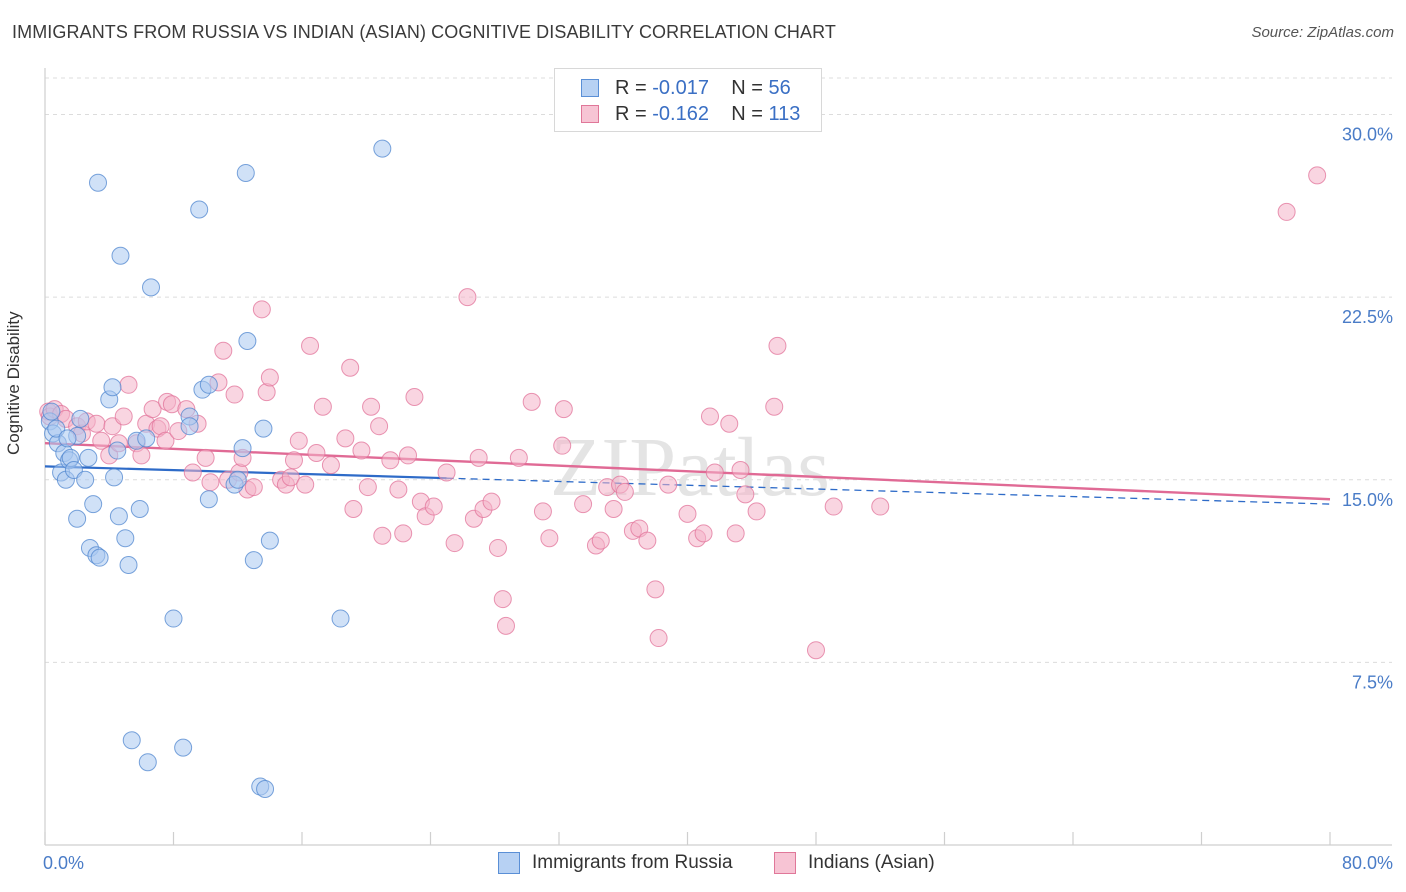 This screenshot has height=892, width=1406. What do you see at coordinates (688, 100) in the screenshot?
I see `stats-box: R = -0.017 N = 56 R = -0.162 N = 113` at bounding box center [688, 100].